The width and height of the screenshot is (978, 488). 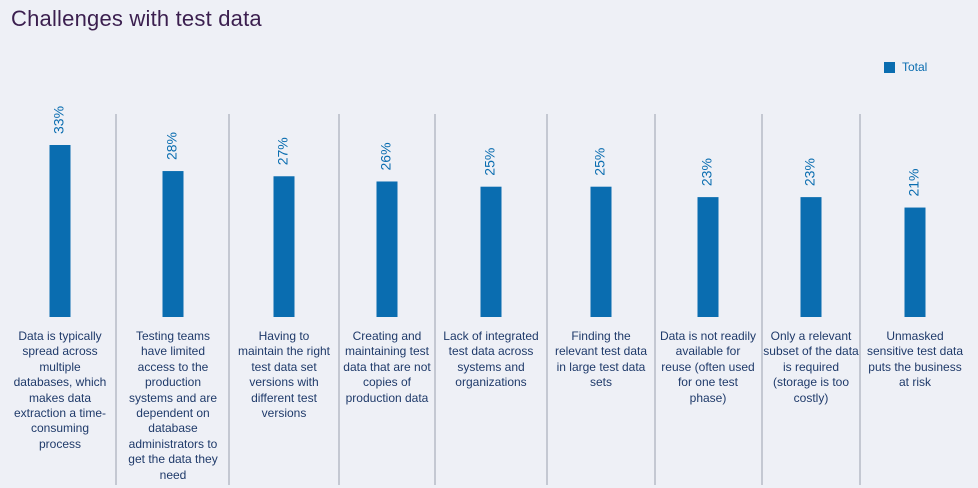 I want to click on value-label-2: 28%, so click(x=172, y=146).